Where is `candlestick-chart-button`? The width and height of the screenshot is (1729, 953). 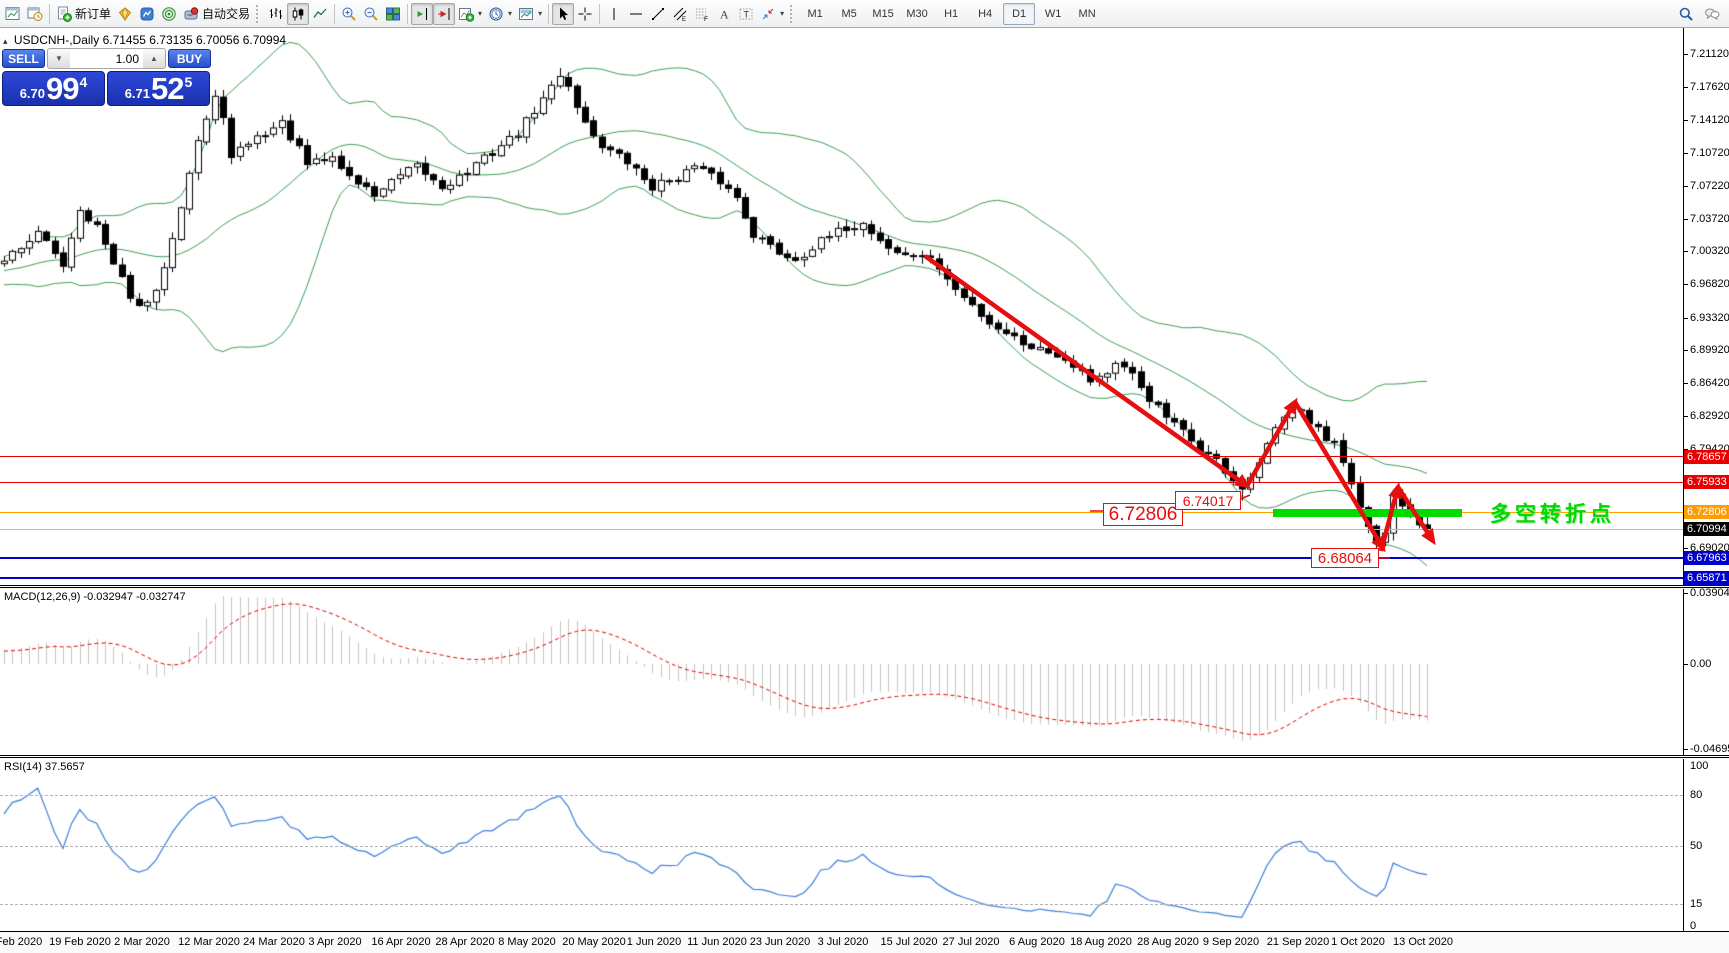
candlestick-chart-button is located at coordinates (298, 13).